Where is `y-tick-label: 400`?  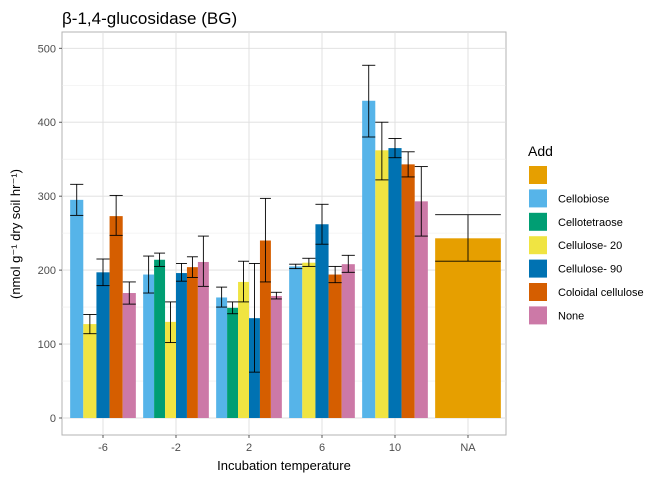
y-tick-label: 400 is located at coordinates (47, 123).